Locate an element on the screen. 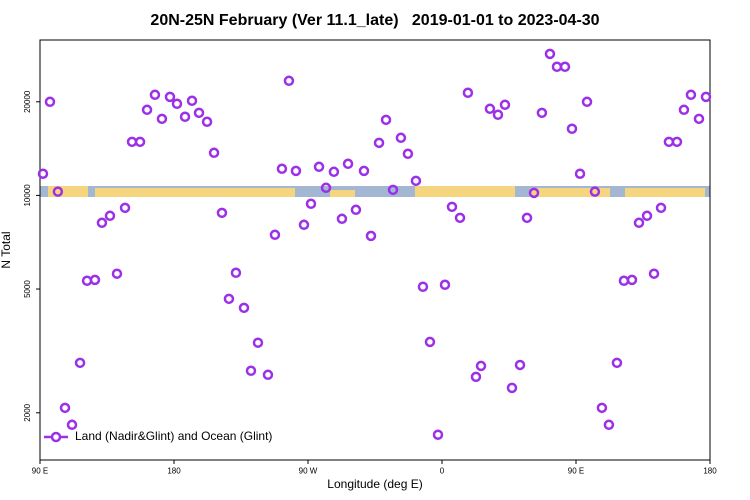 Image resolution: width=750 pixels, height=500 pixels. y-axis-label: N Total is located at coordinates (6, 249).